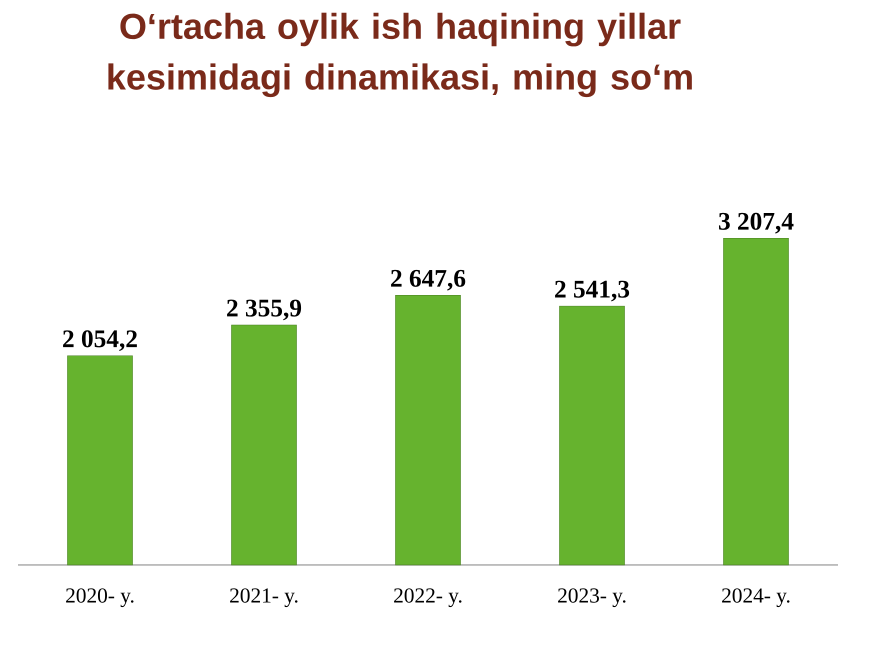 The width and height of the screenshot is (882, 658). What do you see at coordinates (592, 291) in the screenshot?
I see `data-label: 2 541,3` at bounding box center [592, 291].